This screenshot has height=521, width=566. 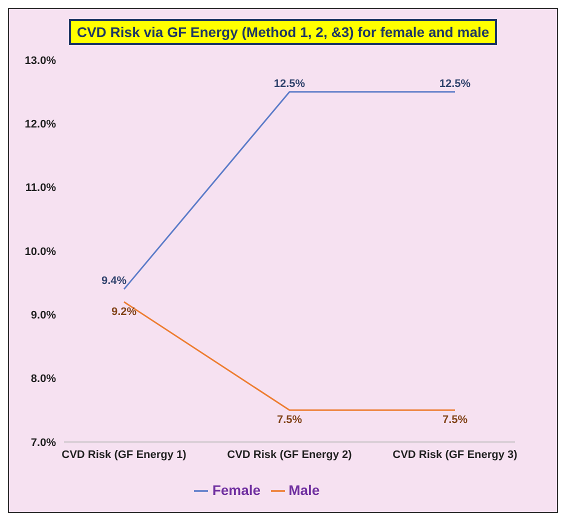 What do you see at coordinates (455, 454) in the screenshot?
I see `x-tick-label: CVD Risk (GF Energy 3)` at bounding box center [455, 454].